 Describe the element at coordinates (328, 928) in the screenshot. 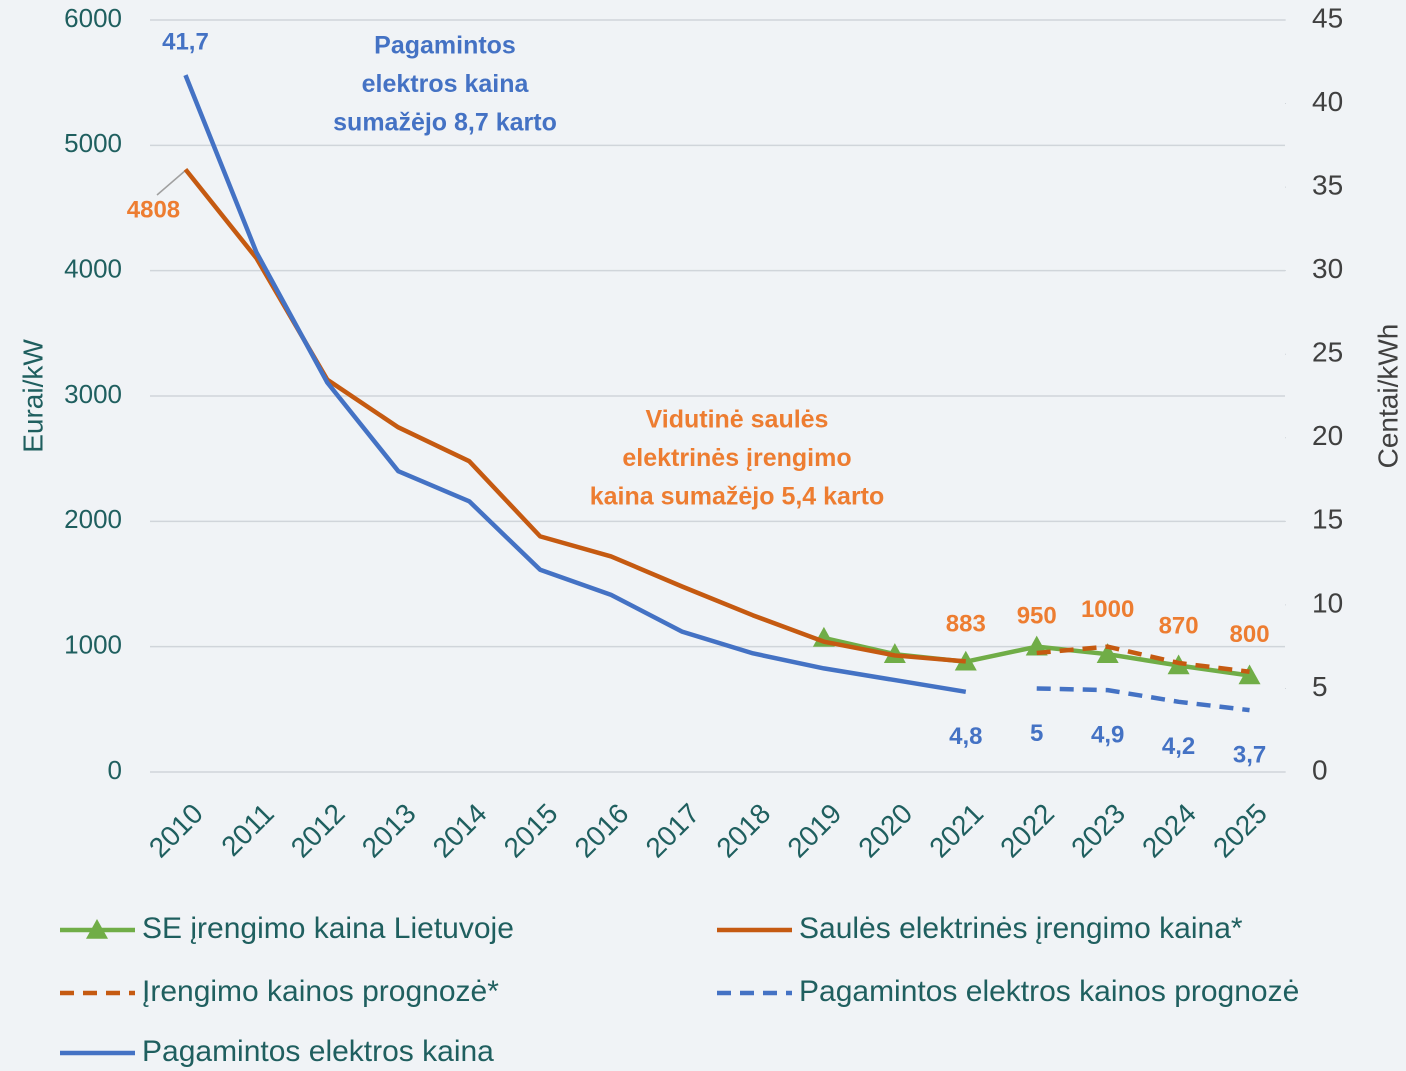

I see `legend-label: SE įrengimo kaina Lietuvoje` at that location.